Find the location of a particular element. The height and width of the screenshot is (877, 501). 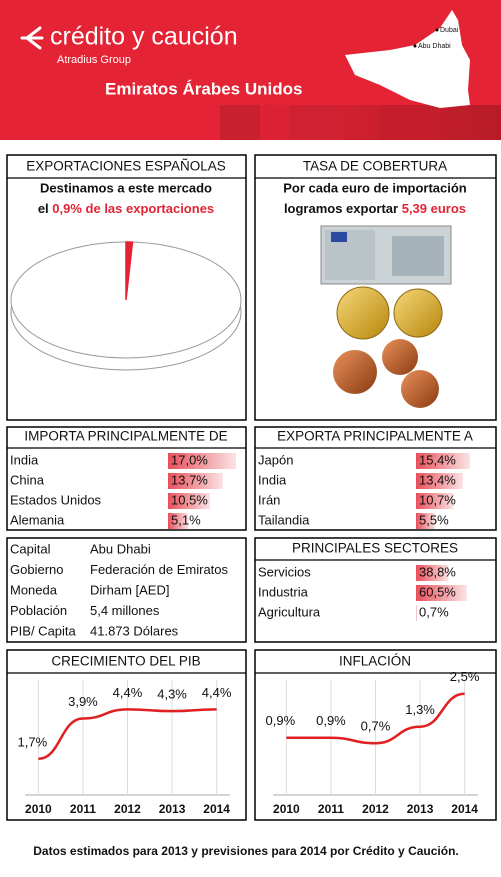

panel-title: CRECIMIENTO DEL PIB is located at coordinates (125, 661).